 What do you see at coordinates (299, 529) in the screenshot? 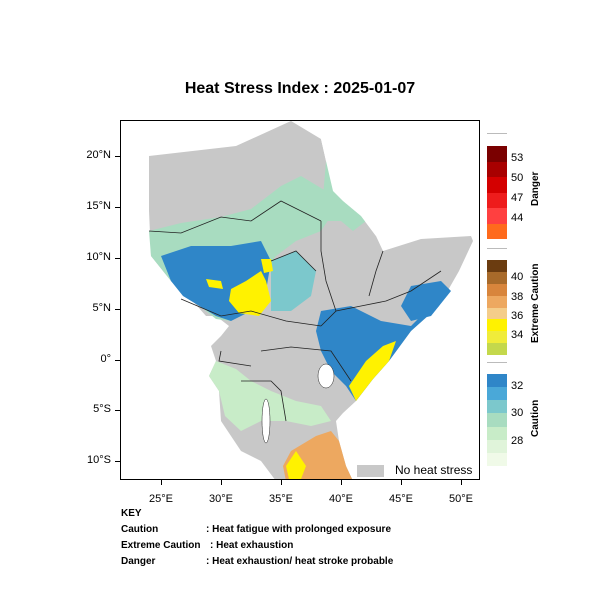
I see `key-desc: : Heat fatigue with prolonged exposure` at bounding box center [299, 529].